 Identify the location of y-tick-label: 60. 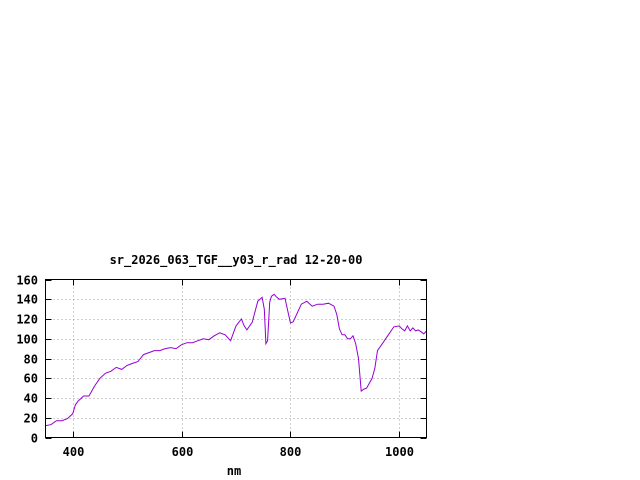
(31, 379).